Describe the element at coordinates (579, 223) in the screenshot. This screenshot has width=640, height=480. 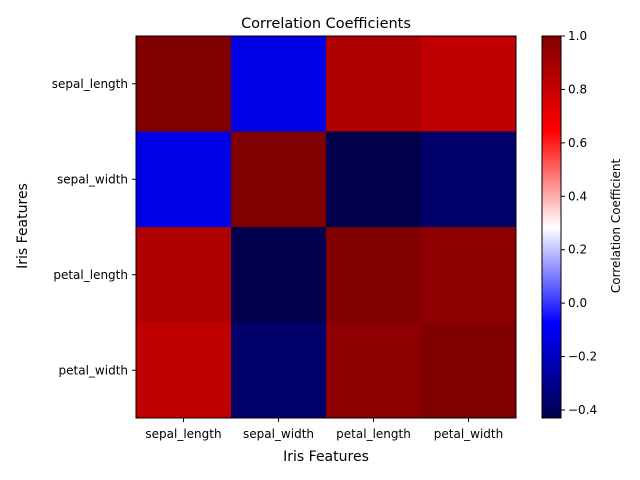
I see `colorbar-ticks: −0.4 −0.2 0.0 0.2 0.4 0.6 0.8 1.0` at that location.